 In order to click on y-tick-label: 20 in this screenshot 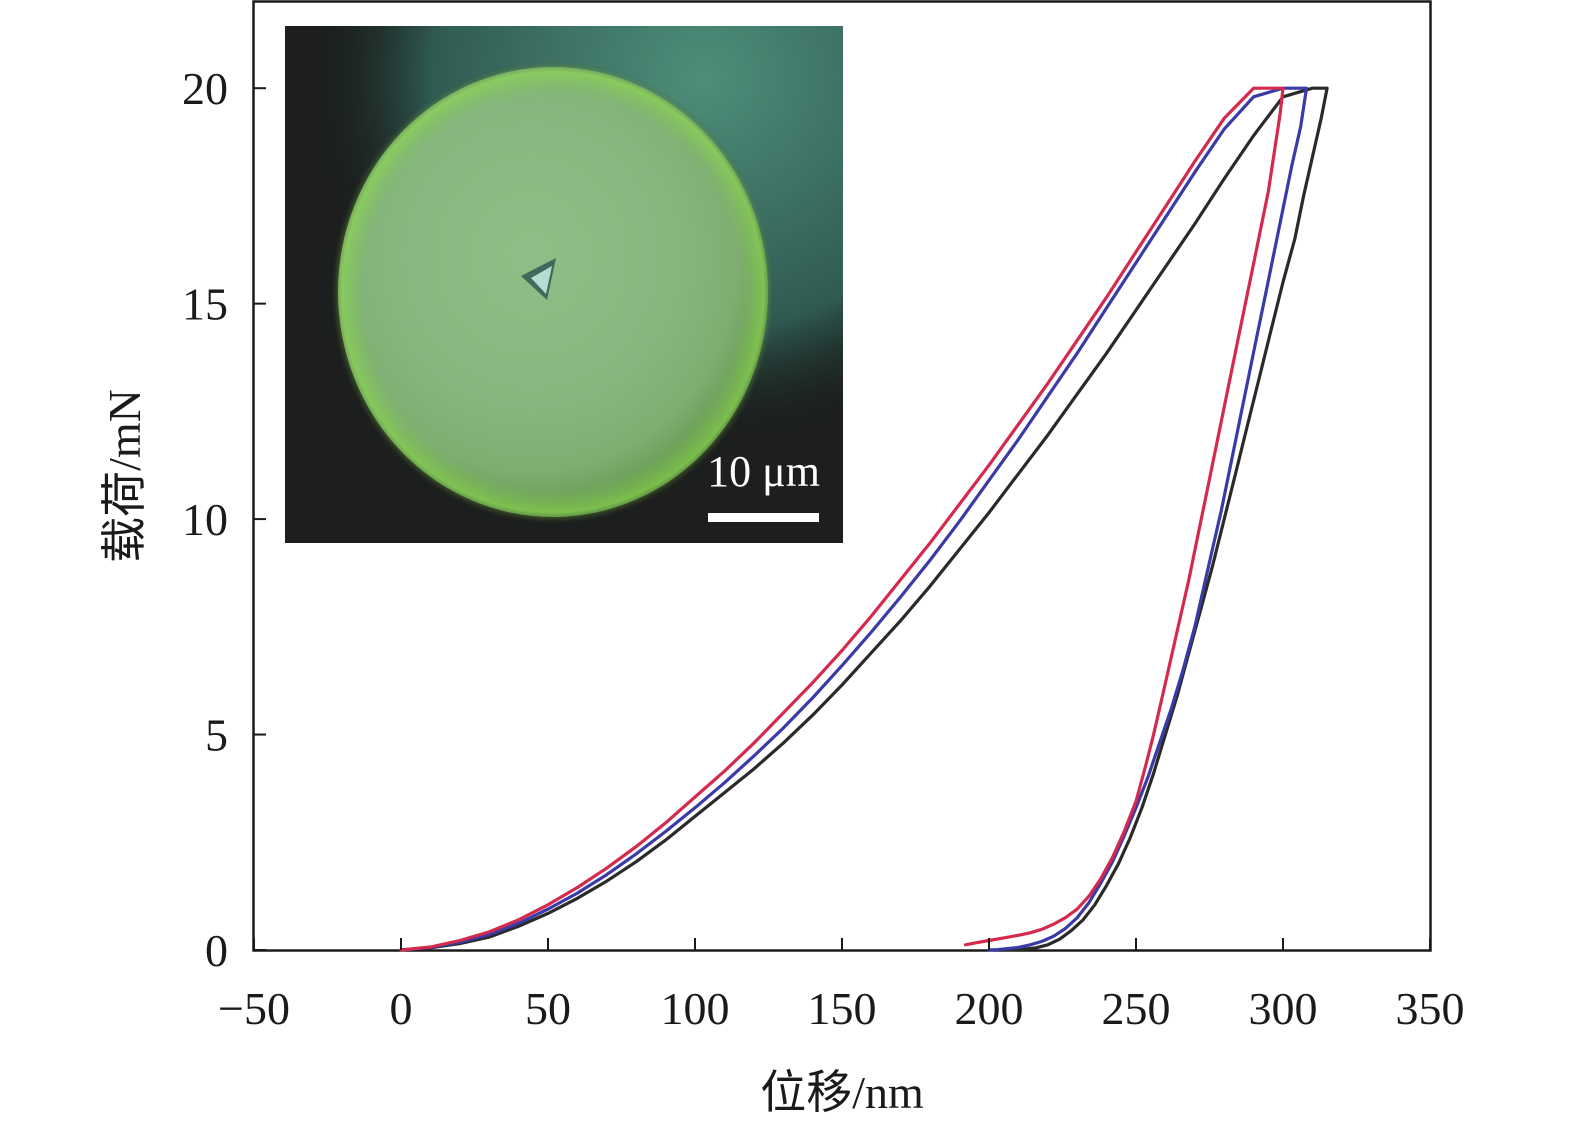, I will do `click(205, 88)`.